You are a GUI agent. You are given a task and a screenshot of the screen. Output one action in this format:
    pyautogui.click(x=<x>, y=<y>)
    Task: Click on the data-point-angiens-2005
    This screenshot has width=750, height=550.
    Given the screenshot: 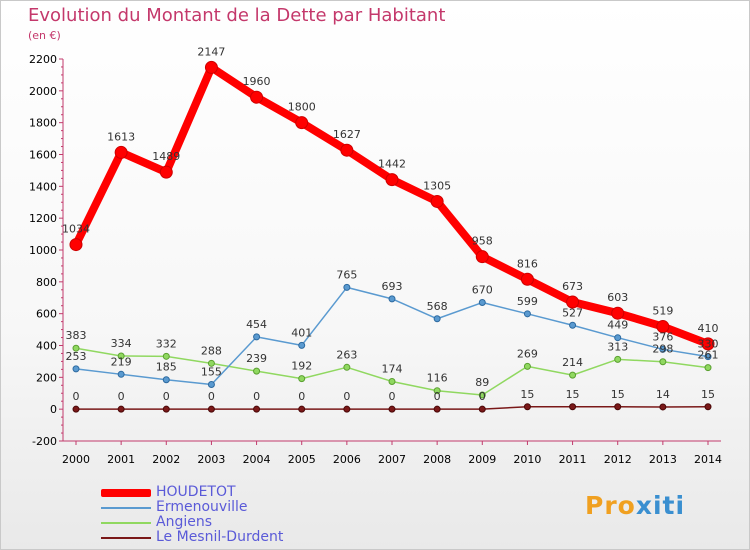 What is the action you would take?
    pyautogui.click(x=302, y=379)
    